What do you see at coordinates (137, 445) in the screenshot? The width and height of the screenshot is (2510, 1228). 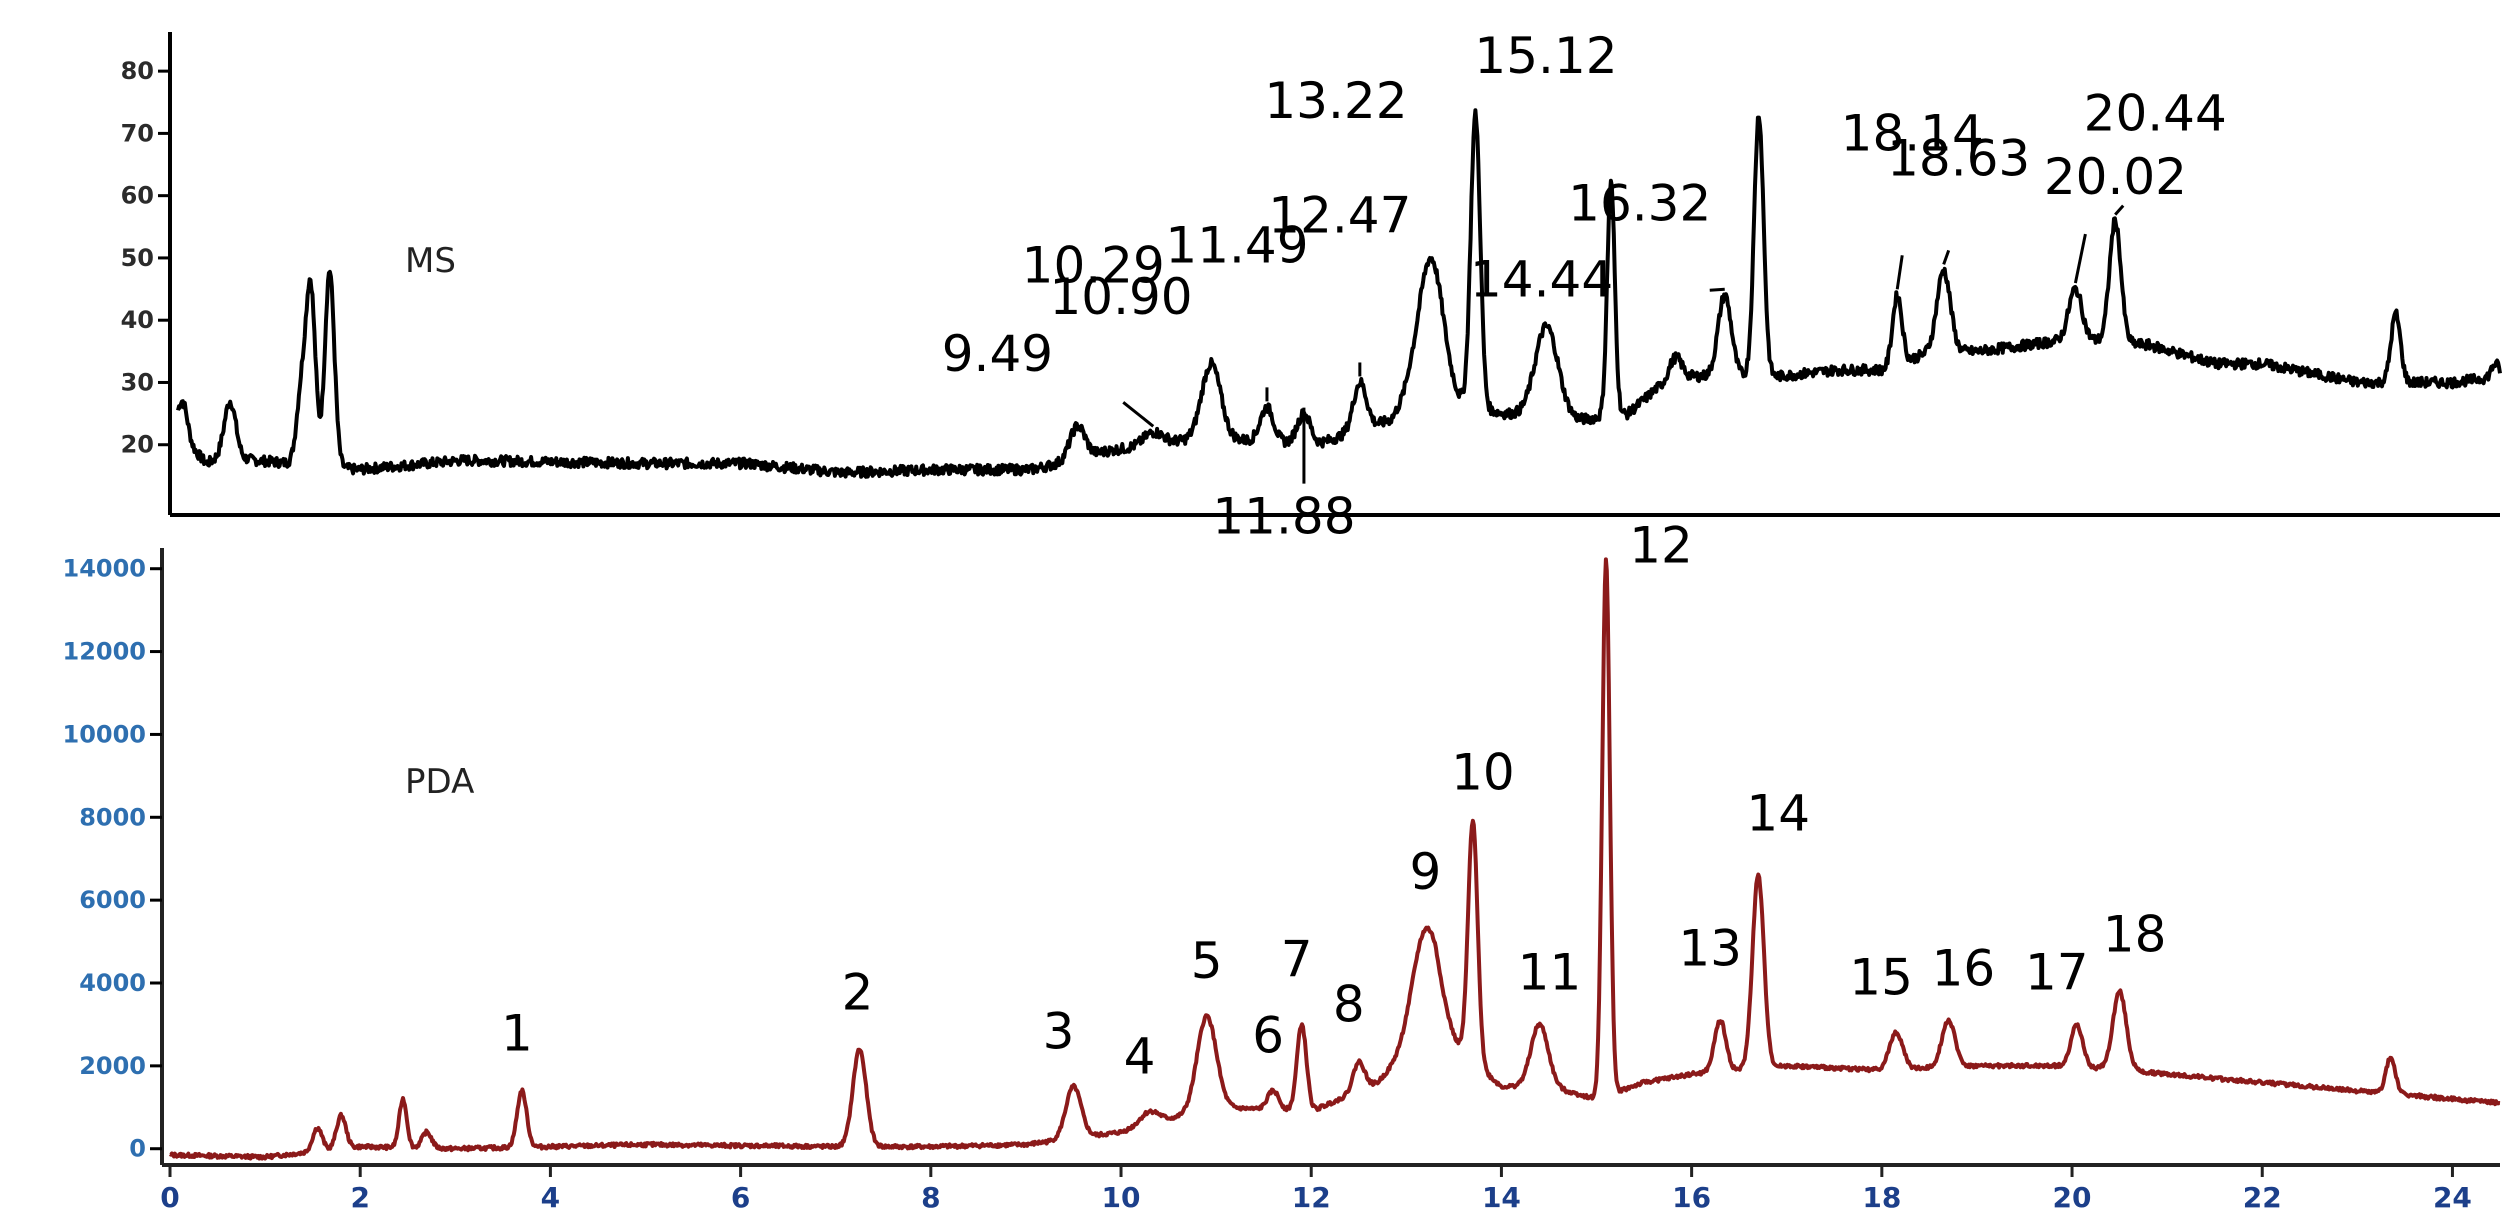 I see `ms-ytick-label: 20` at bounding box center [137, 445].